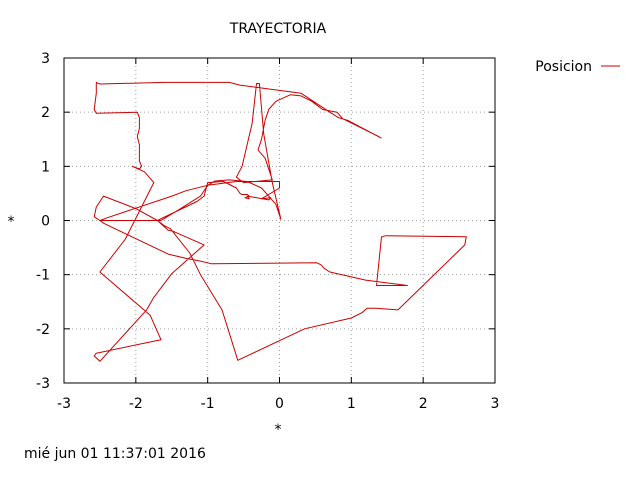 Image resolution: width=640 pixels, height=480 pixels. Describe the element at coordinates (115, 454) in the screenshot. I see `timestamp: mié jun 01 11:37:01 2016` at that location.